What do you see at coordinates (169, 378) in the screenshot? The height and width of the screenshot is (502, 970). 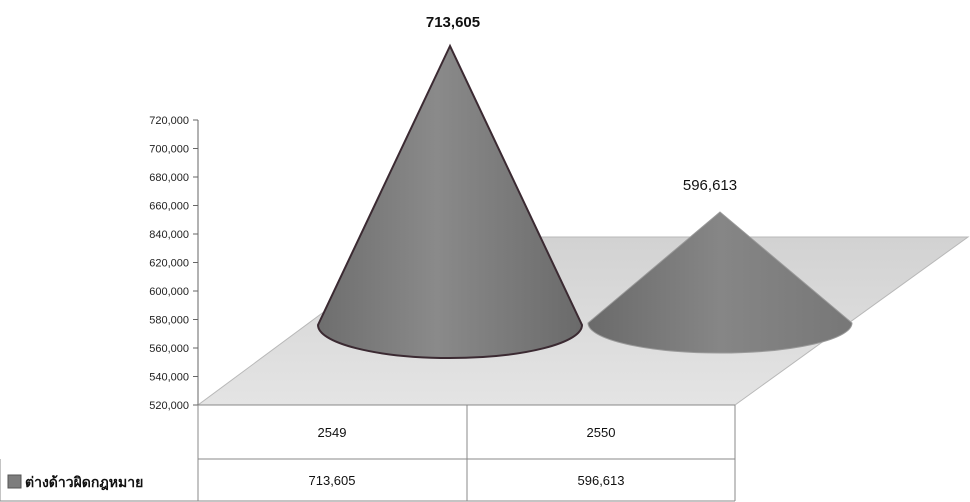 I see `y-tick-label: 540,000` at bounding box center [169, 378].